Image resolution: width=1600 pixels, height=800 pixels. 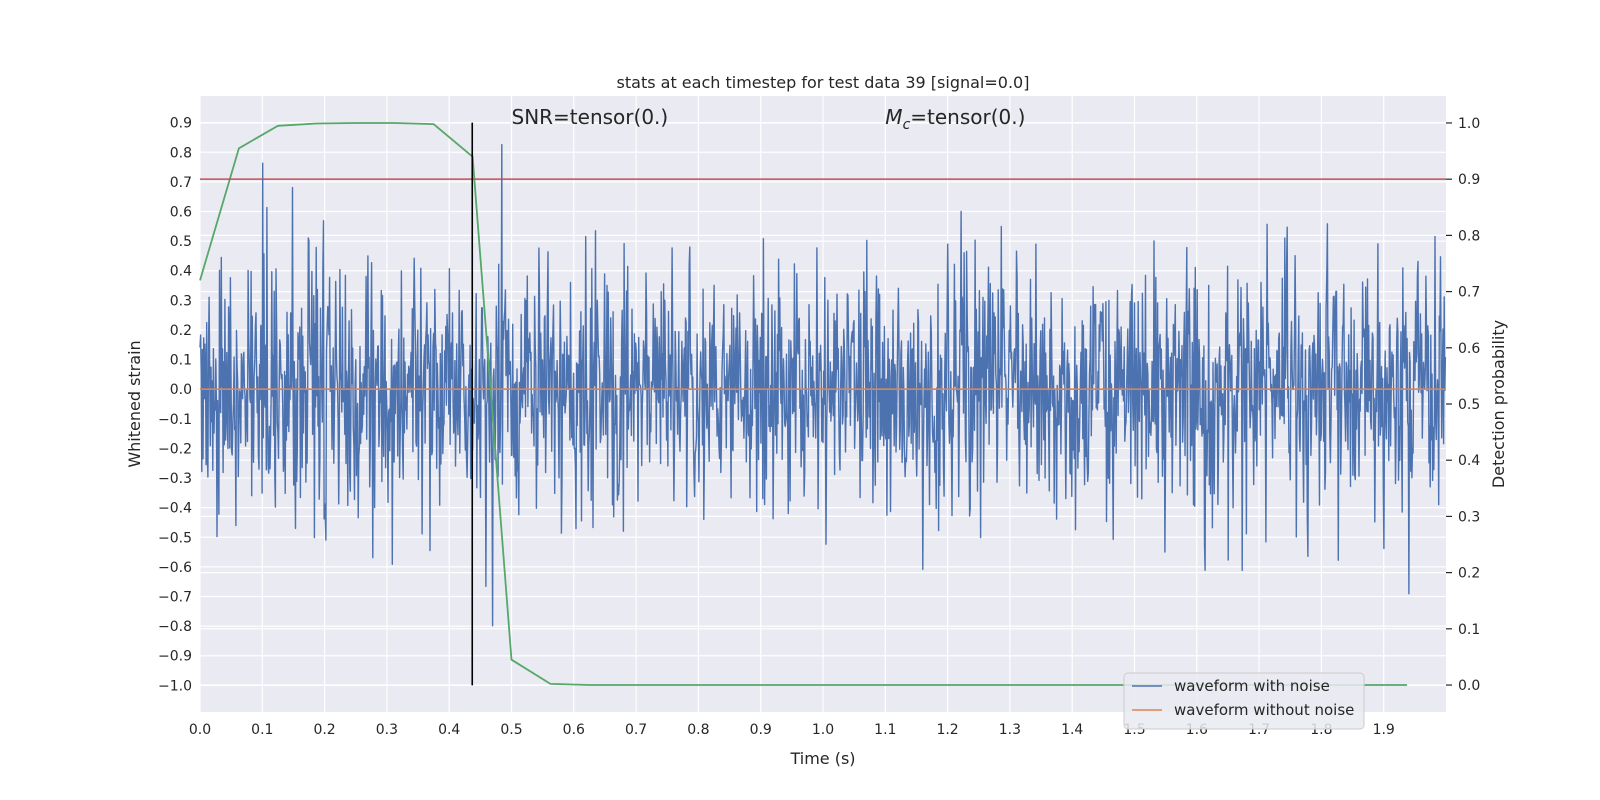 What do you see at coordinates (181, 361) in the screenshot?
I see `y-tick-label: 0.1` at bounding box center [181, 361].